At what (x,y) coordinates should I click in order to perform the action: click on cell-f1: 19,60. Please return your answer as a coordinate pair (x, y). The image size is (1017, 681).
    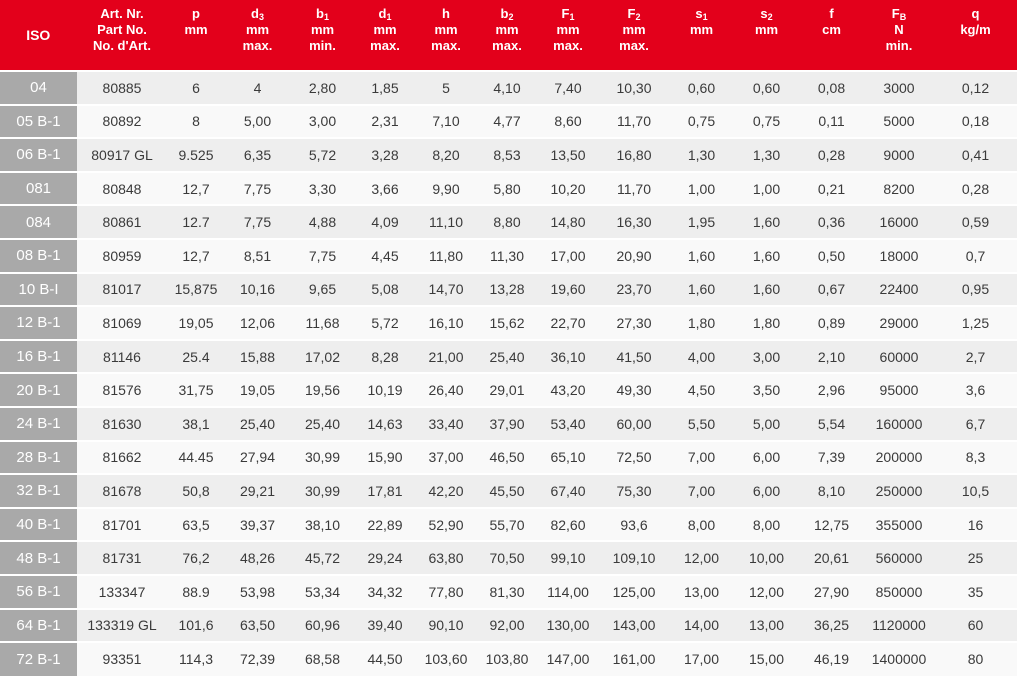
    Looking at the image, I should click on (568, 289).